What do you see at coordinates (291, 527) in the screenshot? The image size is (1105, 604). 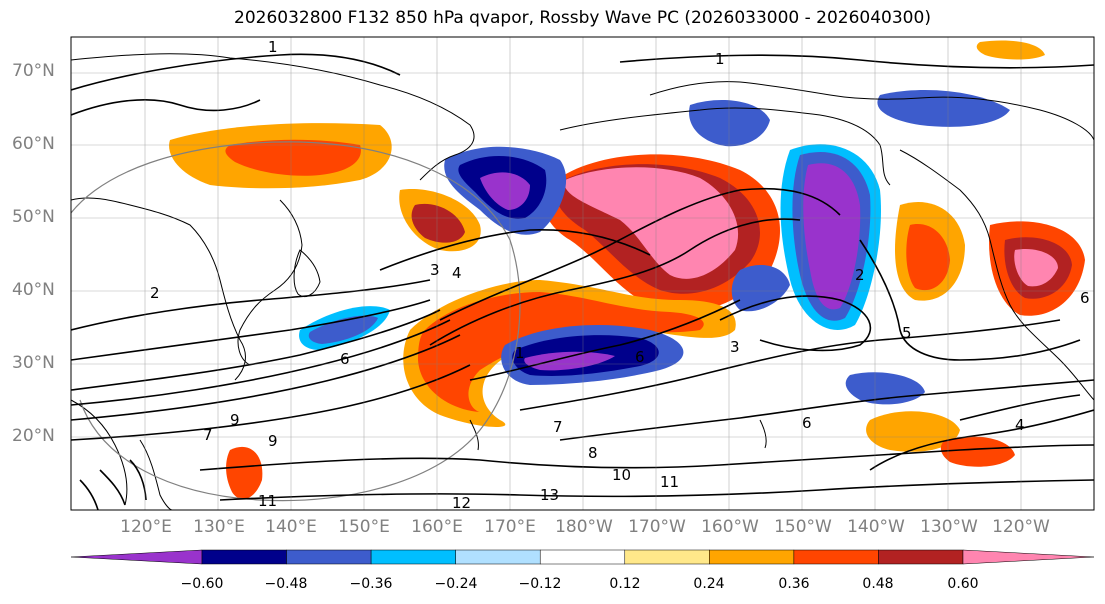 I see `lon-label: 140°E` at bounding box center [291, 527].